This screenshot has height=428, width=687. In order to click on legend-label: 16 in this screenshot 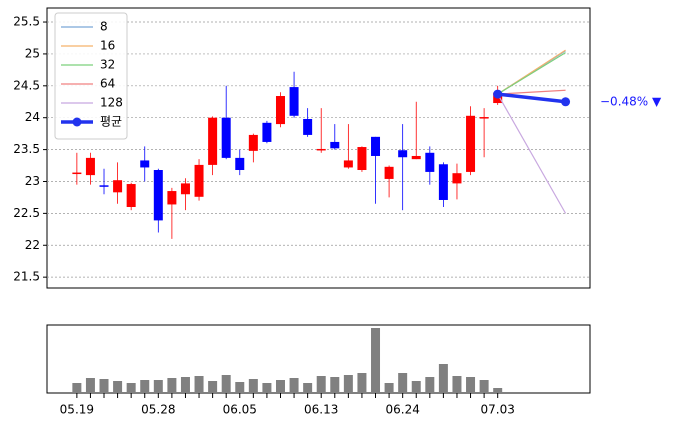, I will do `click(107, 46)`.